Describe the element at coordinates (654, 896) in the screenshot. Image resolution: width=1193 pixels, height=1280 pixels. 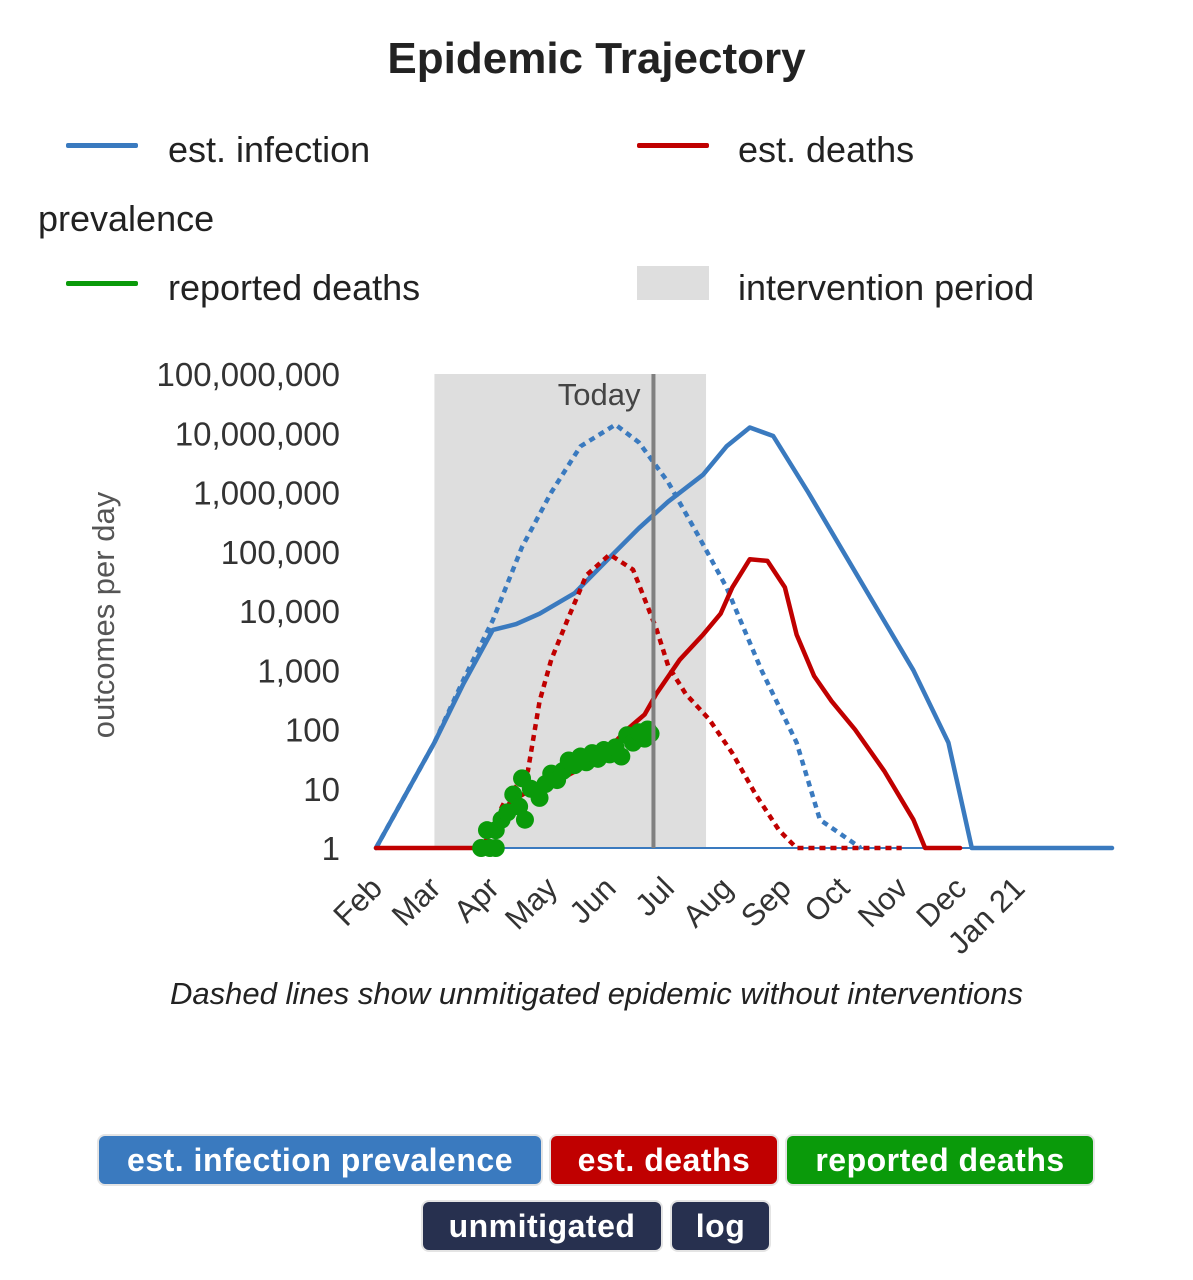
I see `x-tick-label: Jul` at that location.